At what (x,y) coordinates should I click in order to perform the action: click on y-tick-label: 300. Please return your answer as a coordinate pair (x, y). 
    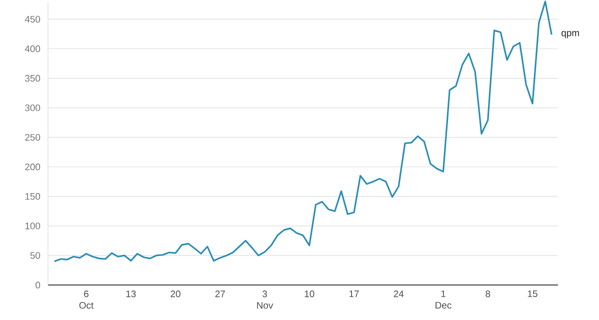
    Looking at the image, I should click on (32, 108).